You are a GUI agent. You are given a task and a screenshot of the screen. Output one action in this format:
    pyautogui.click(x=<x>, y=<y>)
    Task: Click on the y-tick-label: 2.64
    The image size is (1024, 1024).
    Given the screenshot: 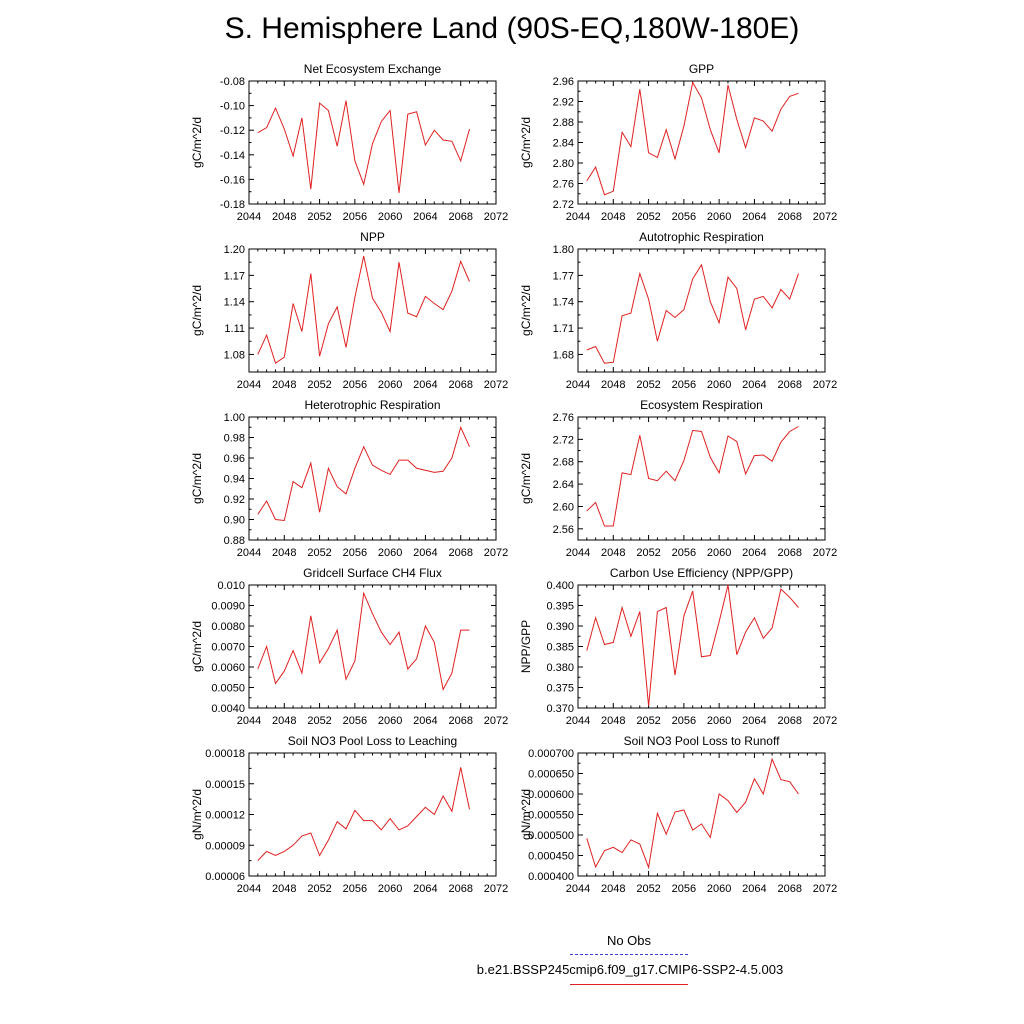 What is the action you would take?
    pyautogui.click(x=563, y=485)
    